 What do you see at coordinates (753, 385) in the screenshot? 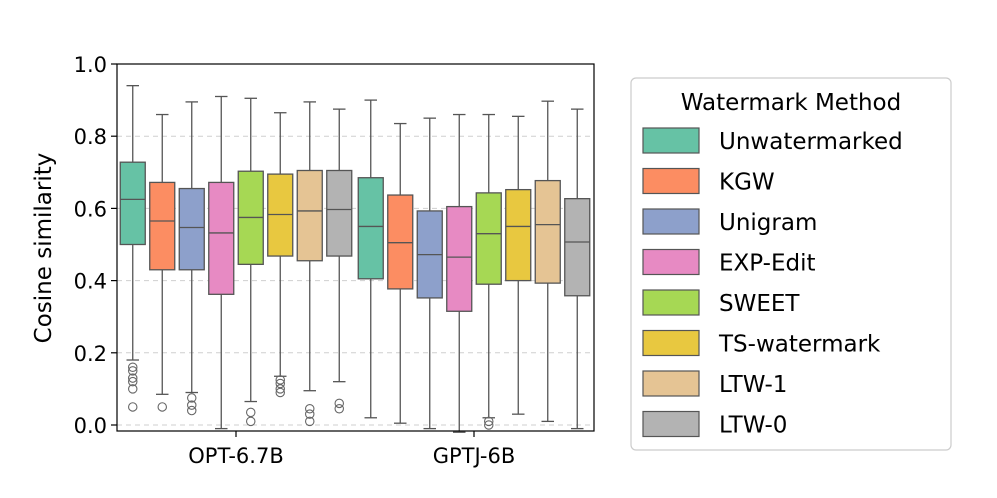
I see `legend-label-ltw-1: LTW-1` at bounding box center [753, 385].